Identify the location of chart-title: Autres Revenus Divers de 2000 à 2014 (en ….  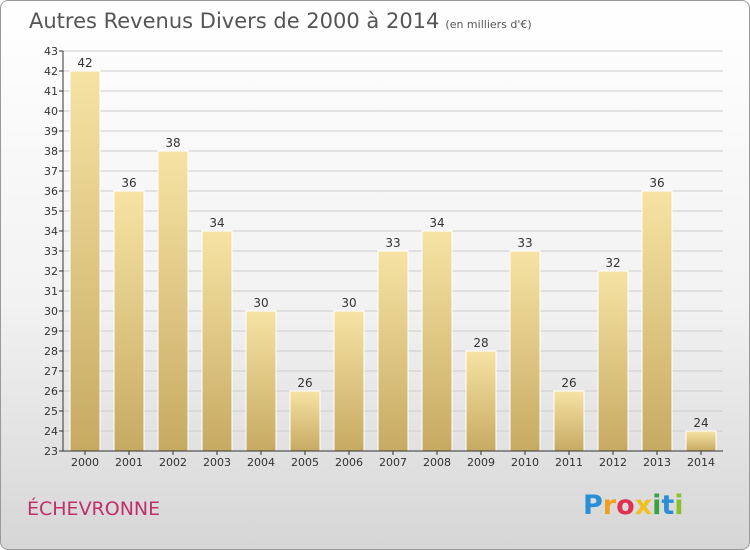
(280, 21).